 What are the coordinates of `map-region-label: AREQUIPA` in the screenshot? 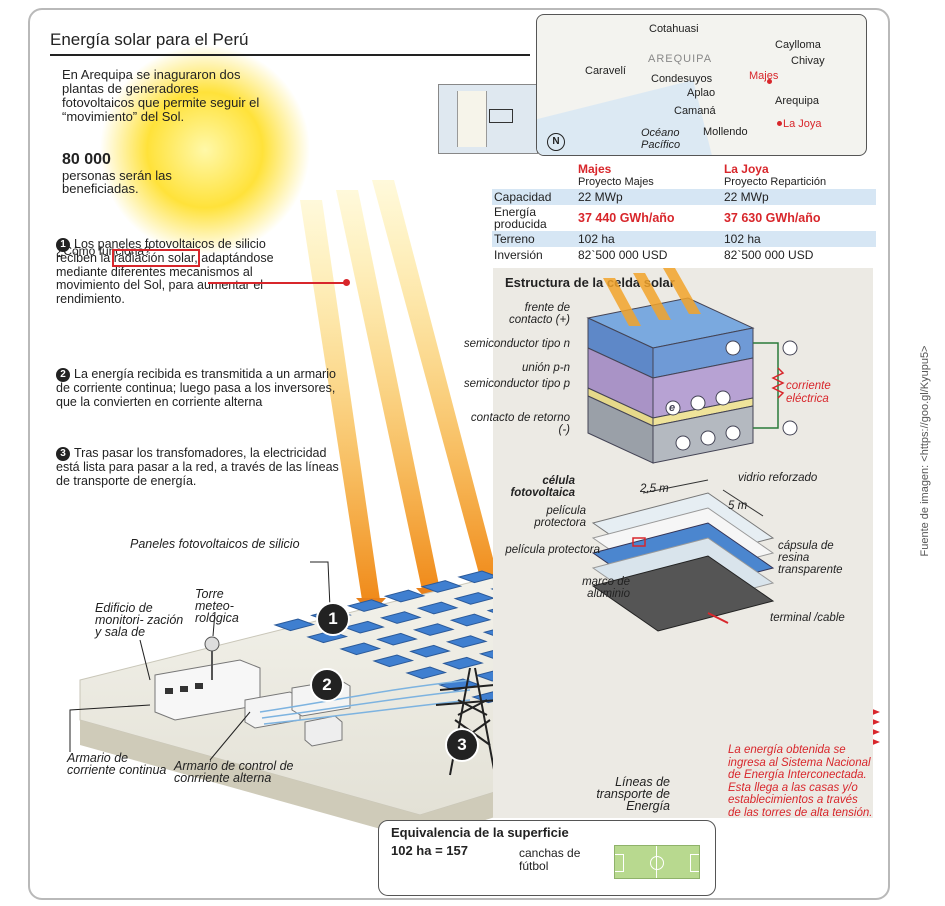 It's located at (680, 59).